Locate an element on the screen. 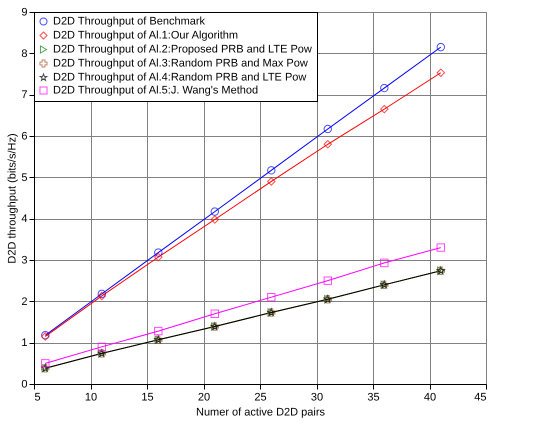 The width and height of the screenshot is (548, 424). x-tick-label: 20 is located at coordinates (204, 398).